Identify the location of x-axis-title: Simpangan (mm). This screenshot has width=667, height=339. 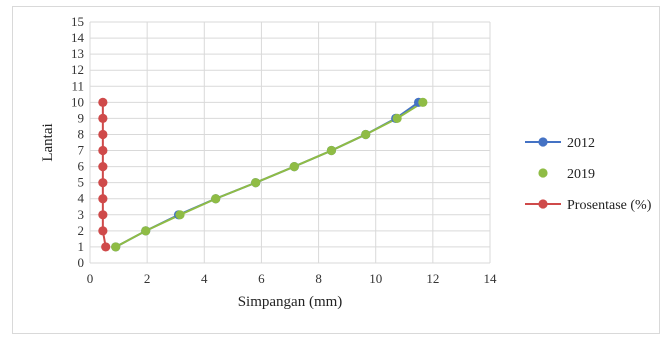
(290, 302).